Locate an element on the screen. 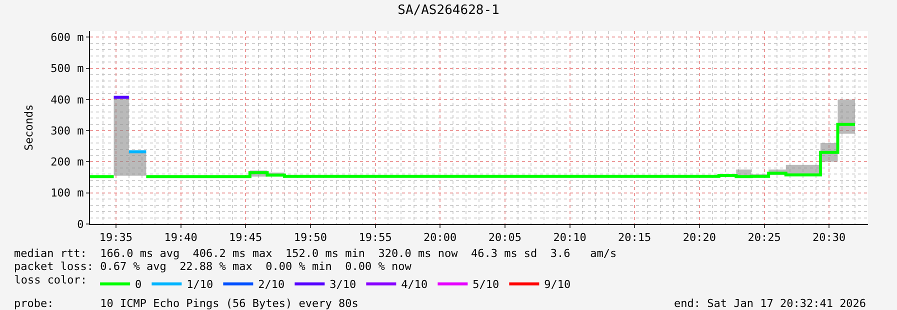  x-tick-label: 20:05 is located at coordinates (505, 237).